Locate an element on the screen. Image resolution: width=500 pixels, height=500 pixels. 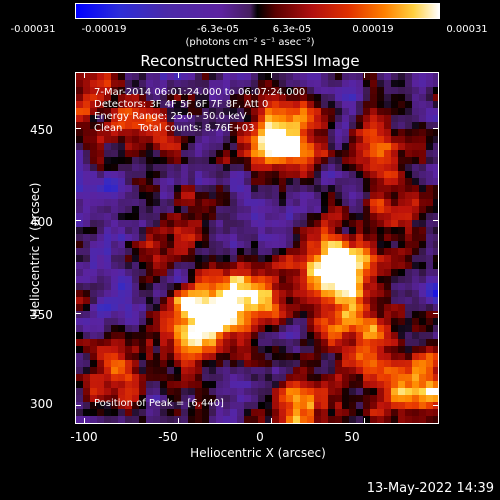
y-tick-mark is located at coordinates (78, 128).